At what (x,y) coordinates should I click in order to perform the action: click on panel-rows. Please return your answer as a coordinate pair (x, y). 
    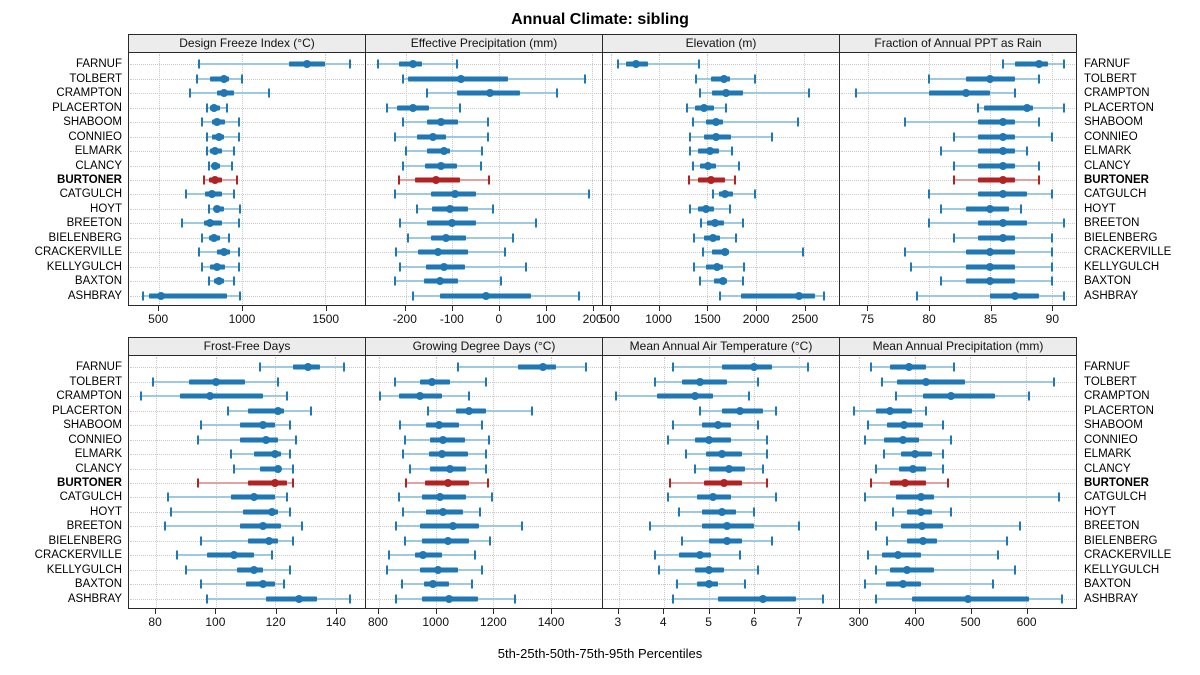
    Looking at the image, I should click on (958, 179).